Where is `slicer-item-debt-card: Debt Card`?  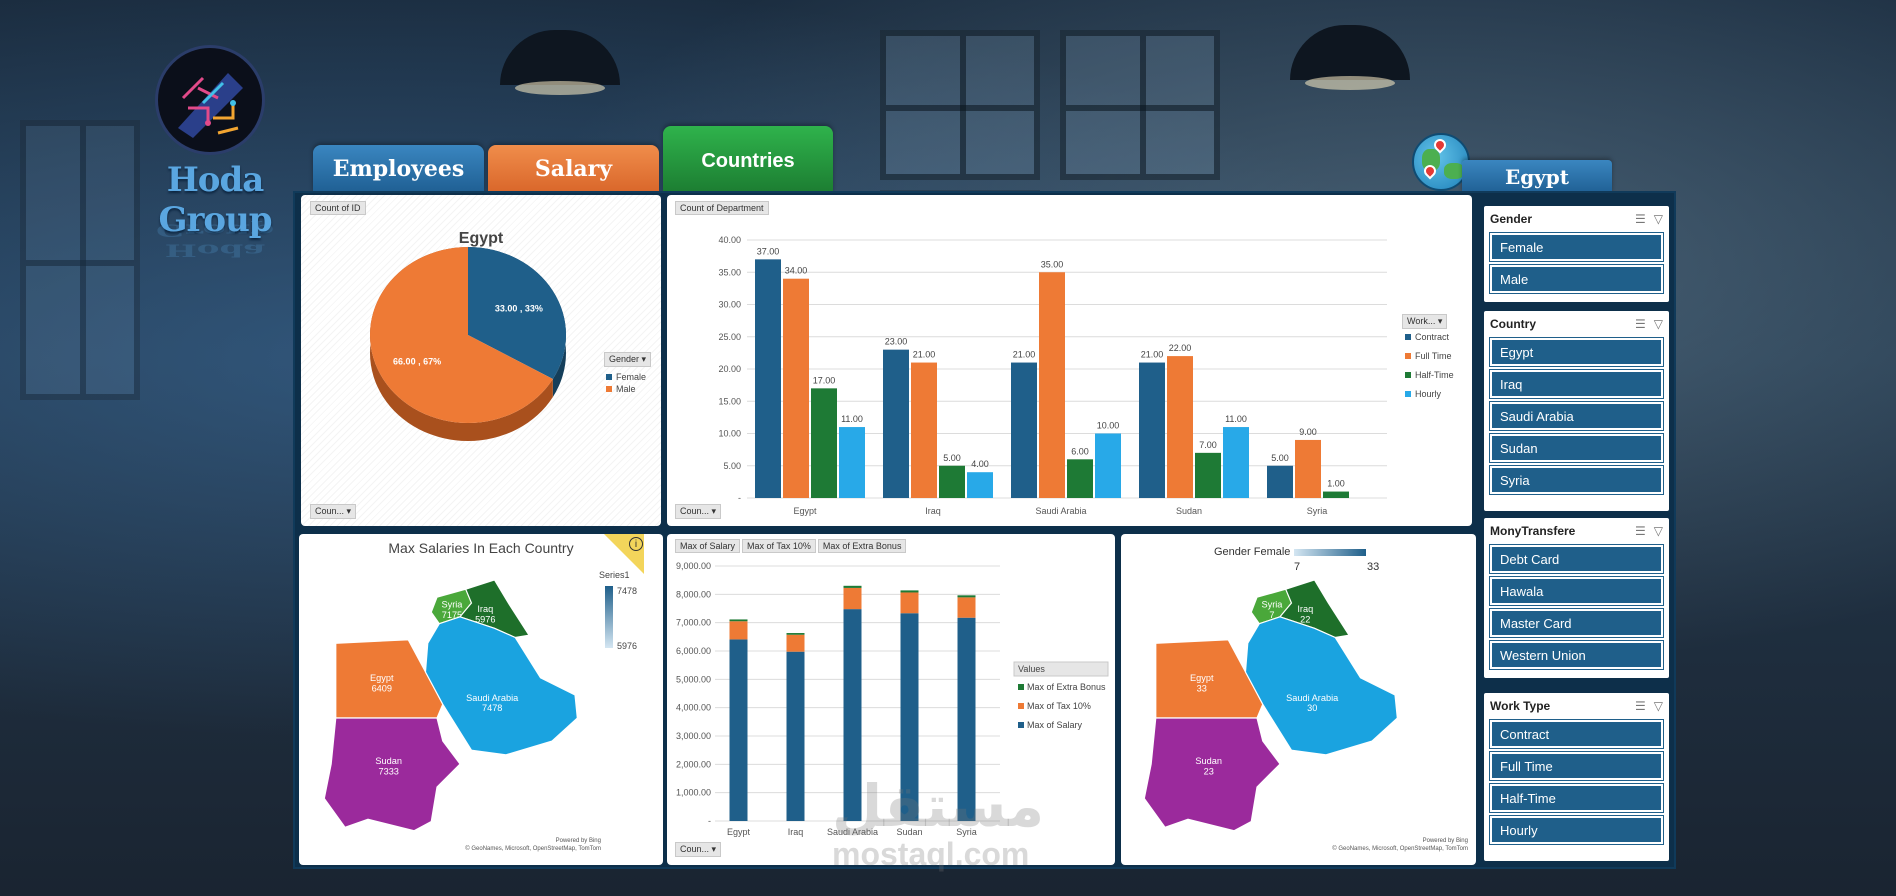
slicer-item-debt-card: Debt Card is located at coordinates (1576, 559).